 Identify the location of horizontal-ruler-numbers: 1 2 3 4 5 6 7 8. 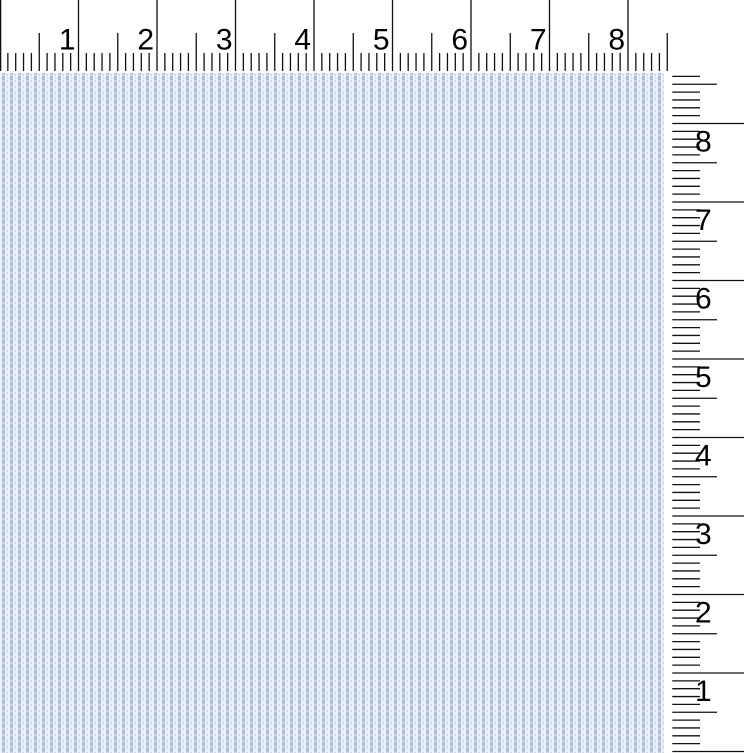
(342, 40).